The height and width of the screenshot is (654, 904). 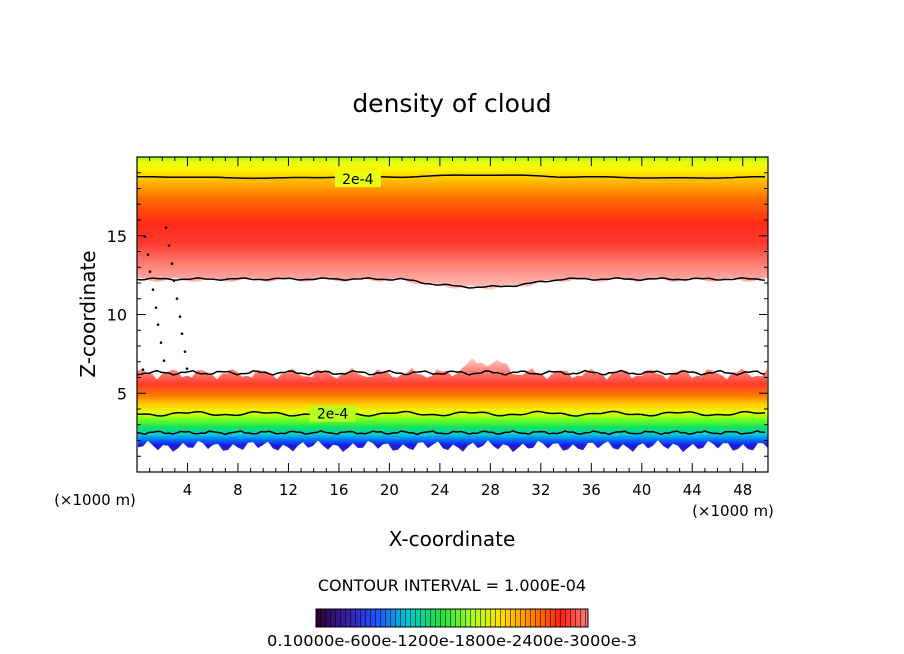 What do you see at coordinates (451, 103) in the screenshot?
I see `chart-title: density of cloud` at bounding box center [451, 103].